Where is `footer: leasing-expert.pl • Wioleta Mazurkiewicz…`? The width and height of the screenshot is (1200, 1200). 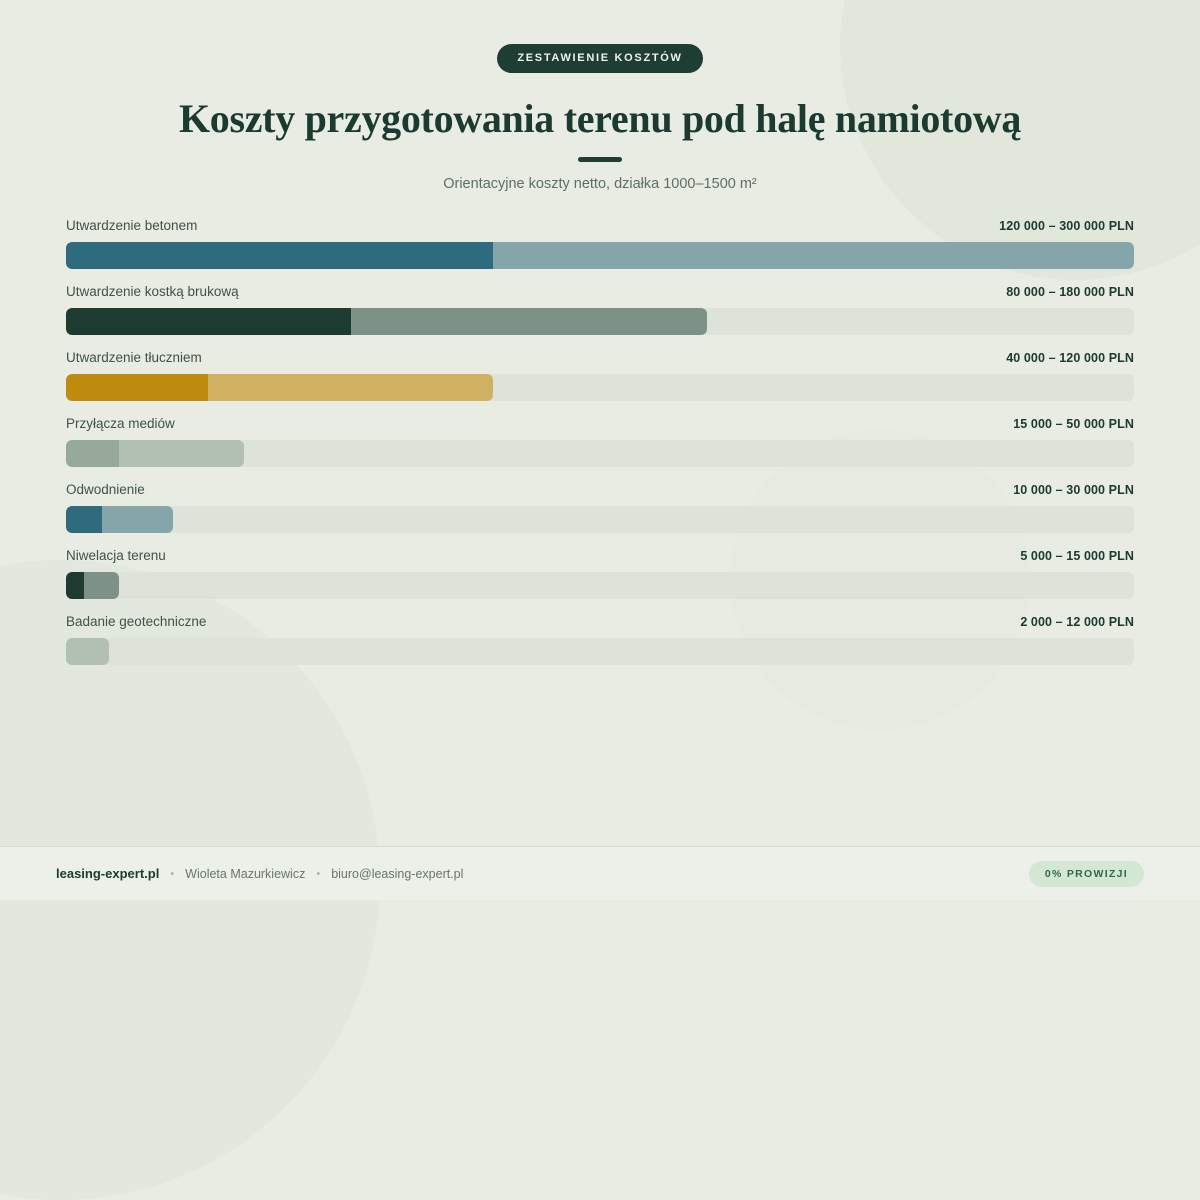 footer: leasing-expert.pl • Wioleta Mazurkiewicz… is located at coordinates (600, 873).